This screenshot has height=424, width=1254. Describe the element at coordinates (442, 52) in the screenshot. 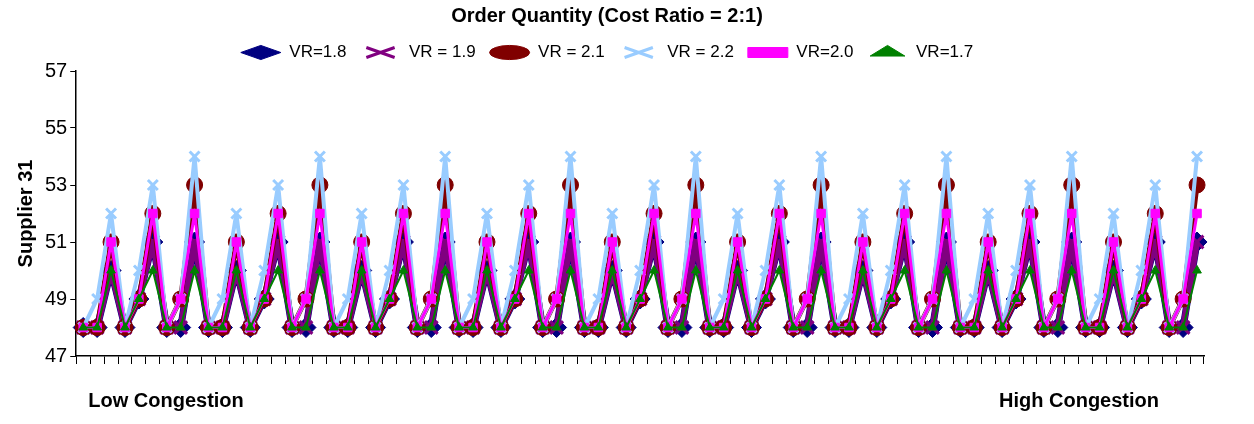

I see `legend-label: VR = 1.9` at that location.